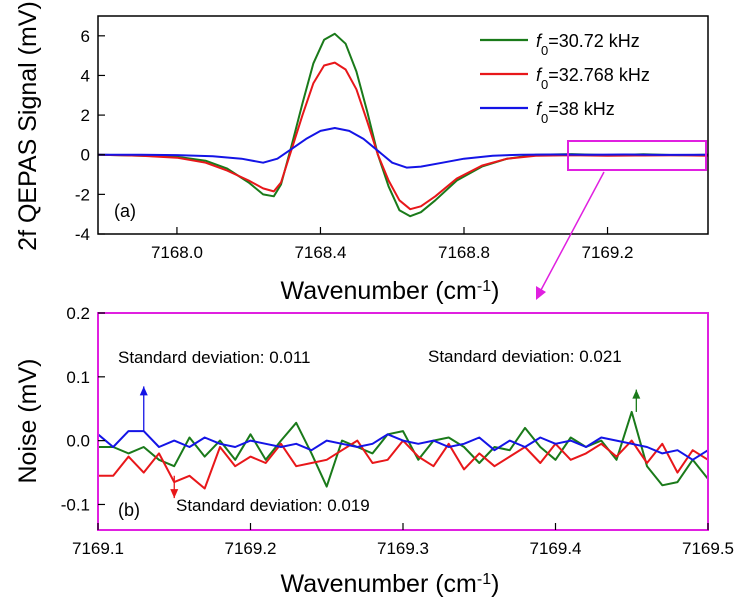 The width and height of the screenshot is (748, 604). I want to click on panel-a-y-ticks: -4 -2 0 2 4 6, so click(90, 135).